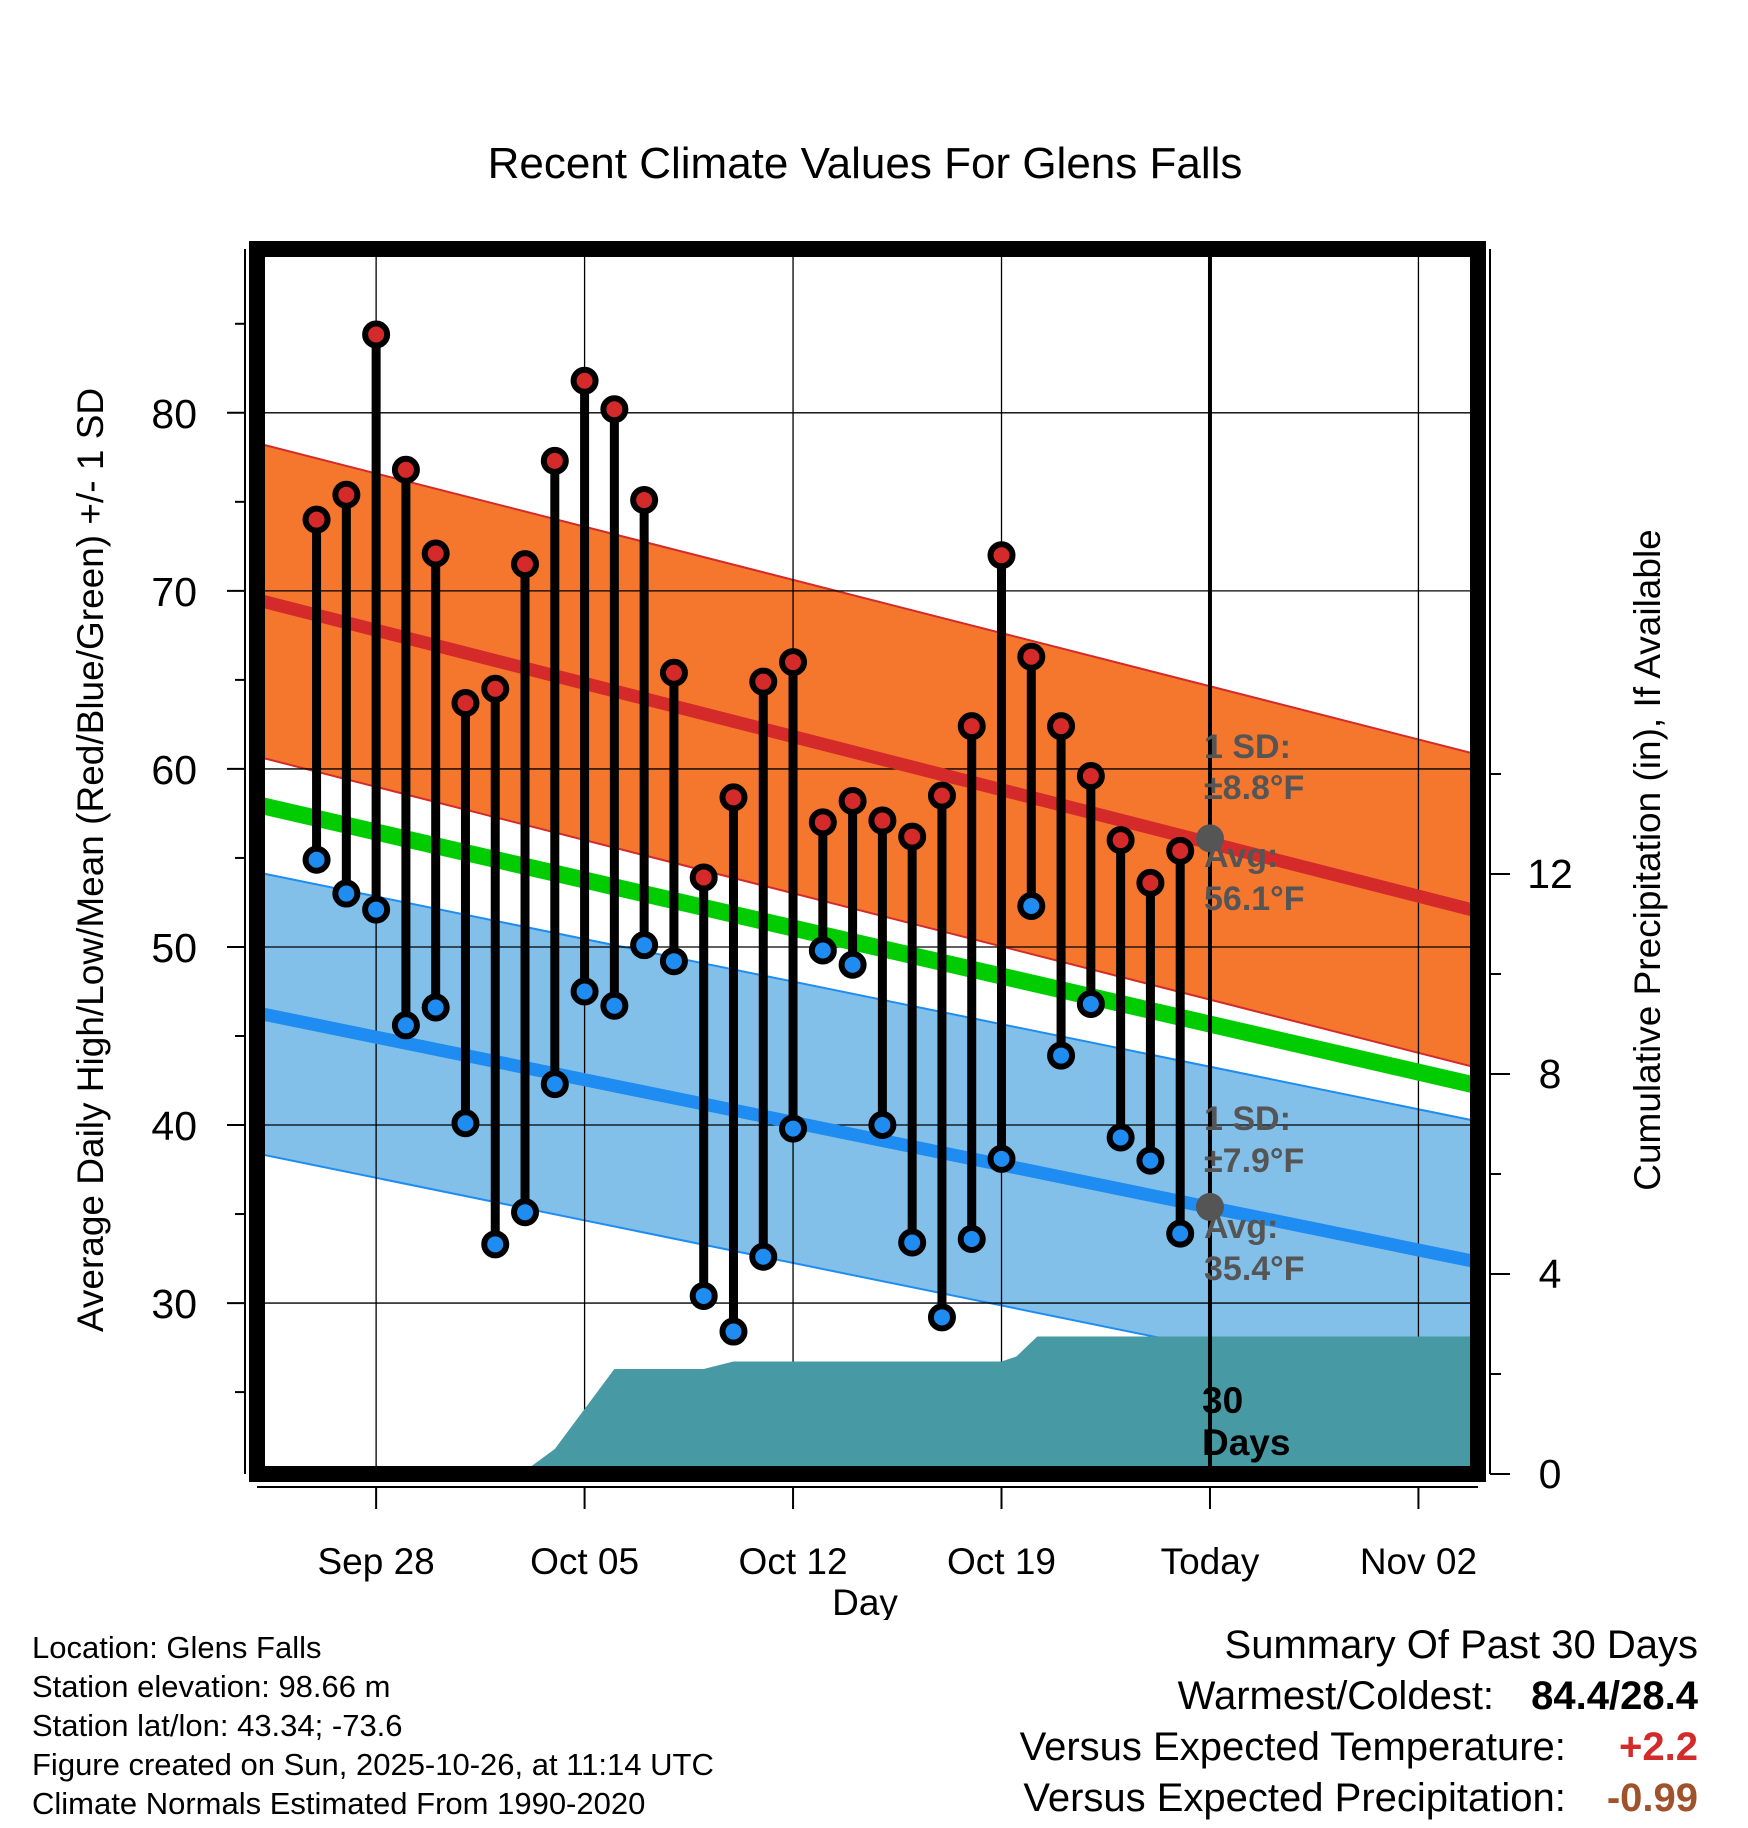 The height and width of the screenshot is (1828, 1748). What do you see at coordinates (1209, 1206) in the screenshot?
I see `today-normal-low-dot` at bounding box center [1209, 1206].